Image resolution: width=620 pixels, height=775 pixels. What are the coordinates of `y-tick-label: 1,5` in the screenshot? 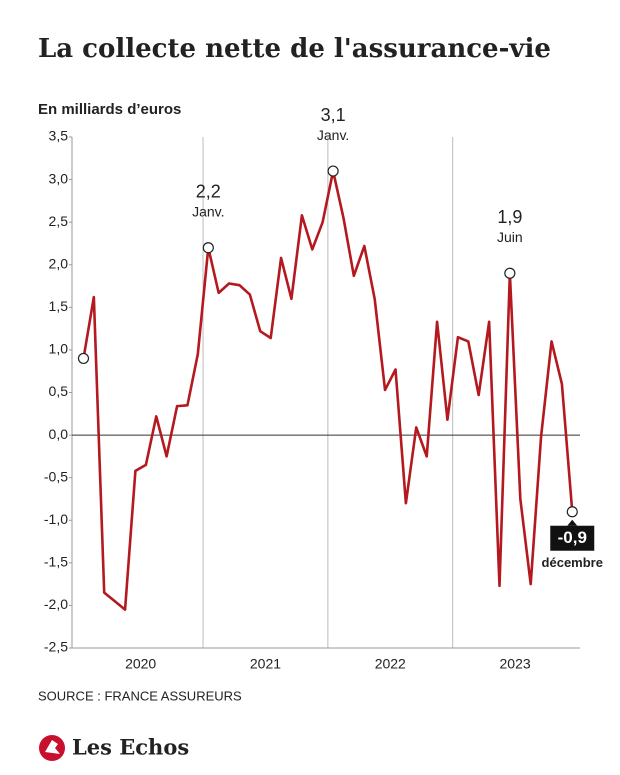 It's located at (59, 306).